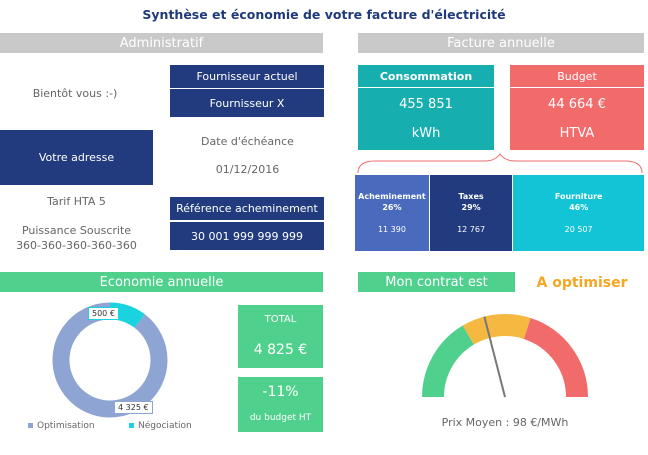  I want to click on breakdown-label: Fourniture, so click(578, 196).